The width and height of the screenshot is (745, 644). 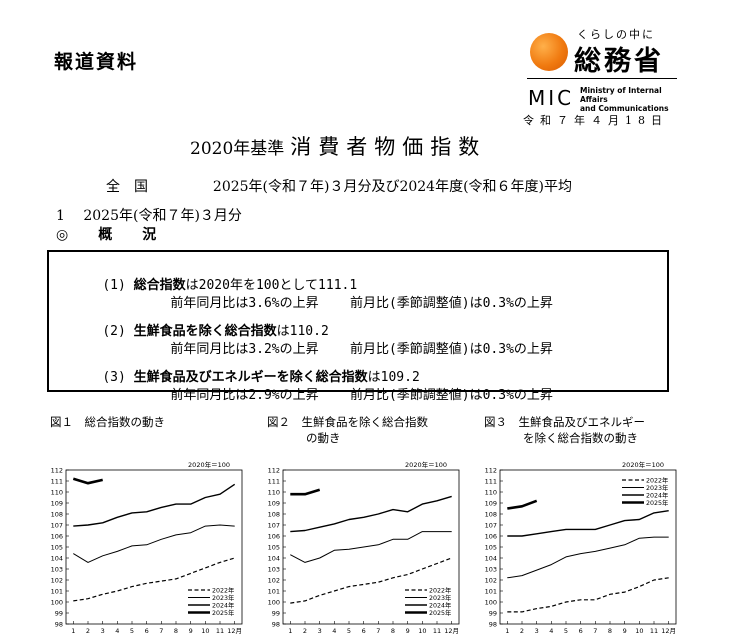 What do you see at coordinates (580, 438) in the screenshot?
I see `caption-line-2: を除く総合指数の動き` at bounding box center [580, 438].